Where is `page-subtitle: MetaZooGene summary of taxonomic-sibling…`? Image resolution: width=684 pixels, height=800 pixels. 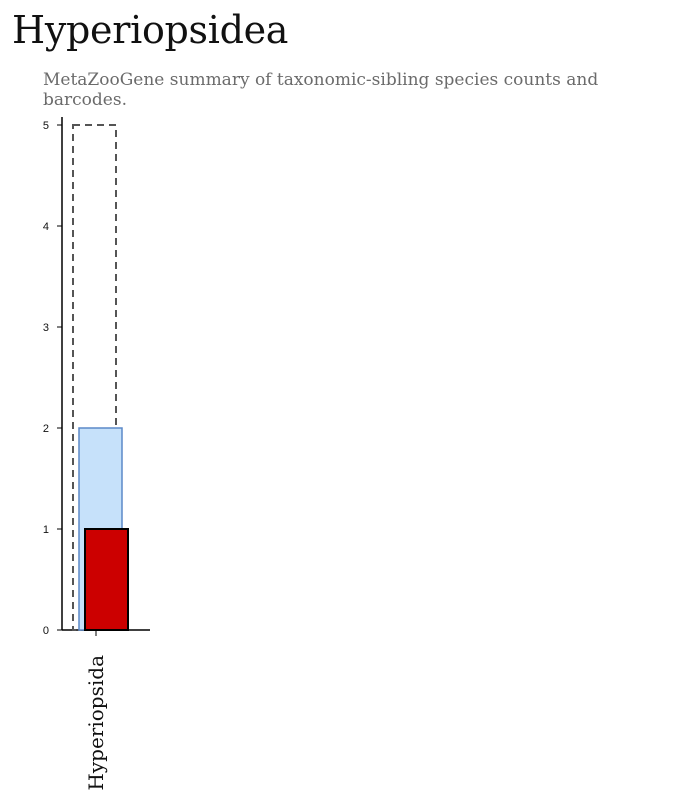
page-subtitle: MetaZooGene summary of taxonomic-sibling… is located at coordinates (321, 90).